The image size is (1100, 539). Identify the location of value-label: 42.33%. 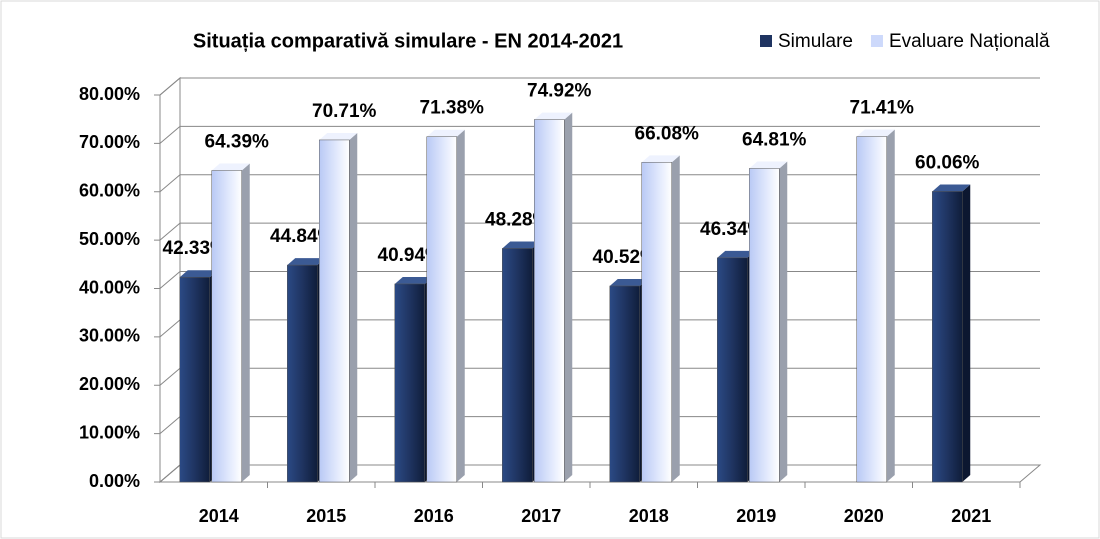
(195, 248).